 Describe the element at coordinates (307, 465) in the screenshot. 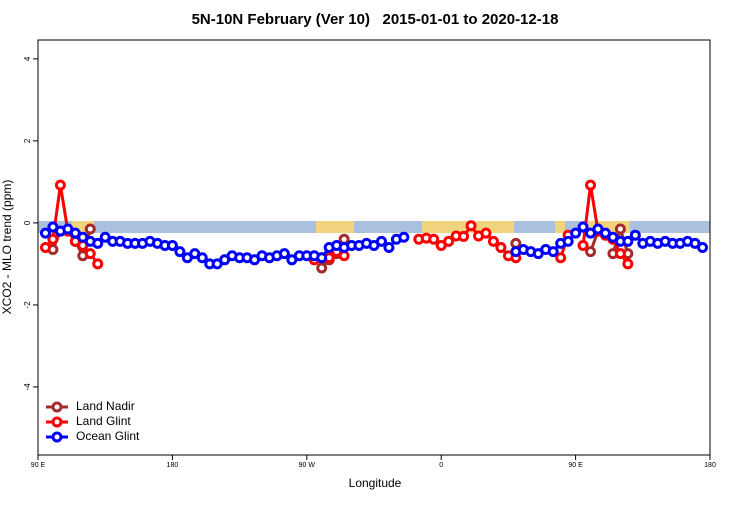

I see `x-tick-label: 90 W` at that location.